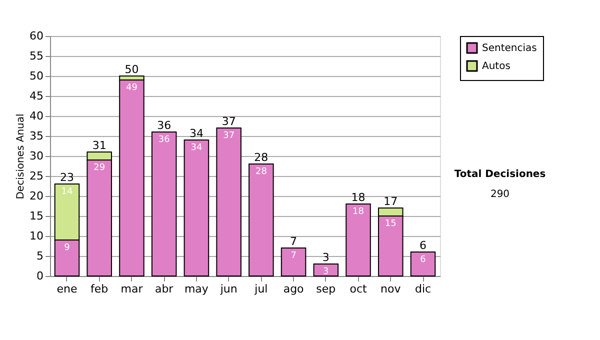 The height and width of the screenshot is (340, 600). What do you see at coordinates (261, 289) in the screenshot?
I see `x-tick-label: jul` at bounding box center [261, 289].